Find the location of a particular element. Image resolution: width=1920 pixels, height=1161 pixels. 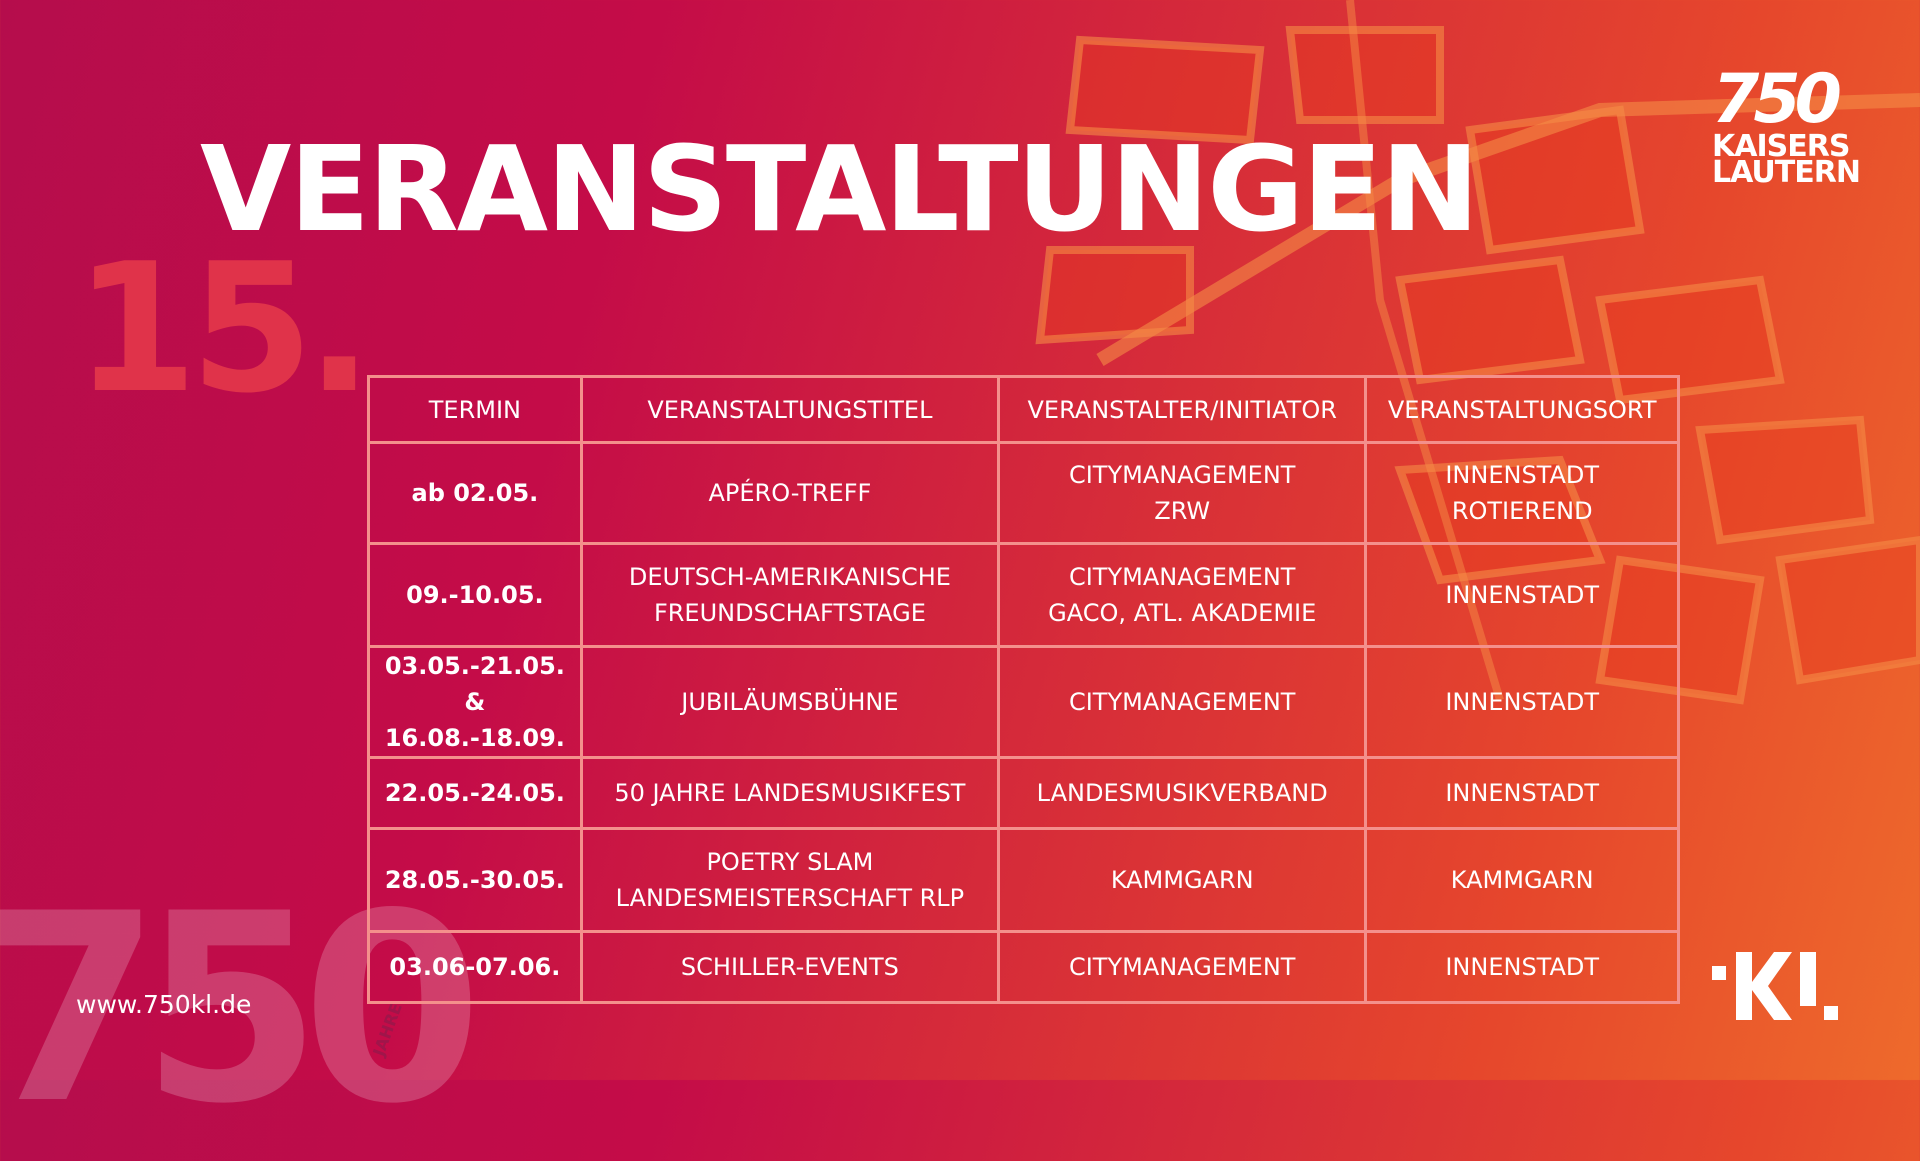

cell-line: FREUNDSCHAFTSTAGE is located at coordinates (789, 613).